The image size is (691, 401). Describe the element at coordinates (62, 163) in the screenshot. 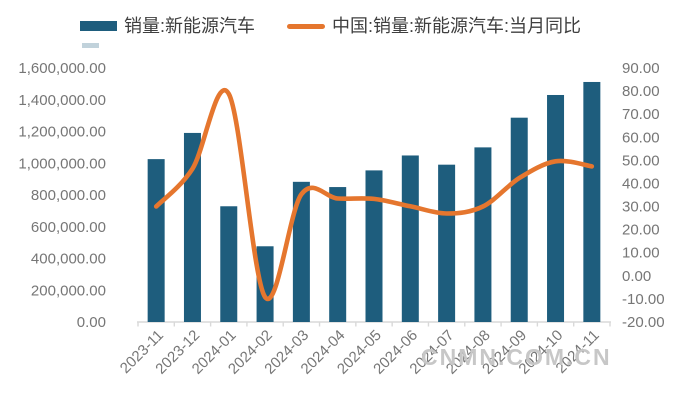

I see `left-axis-label: 1,000,000.00` at that location.